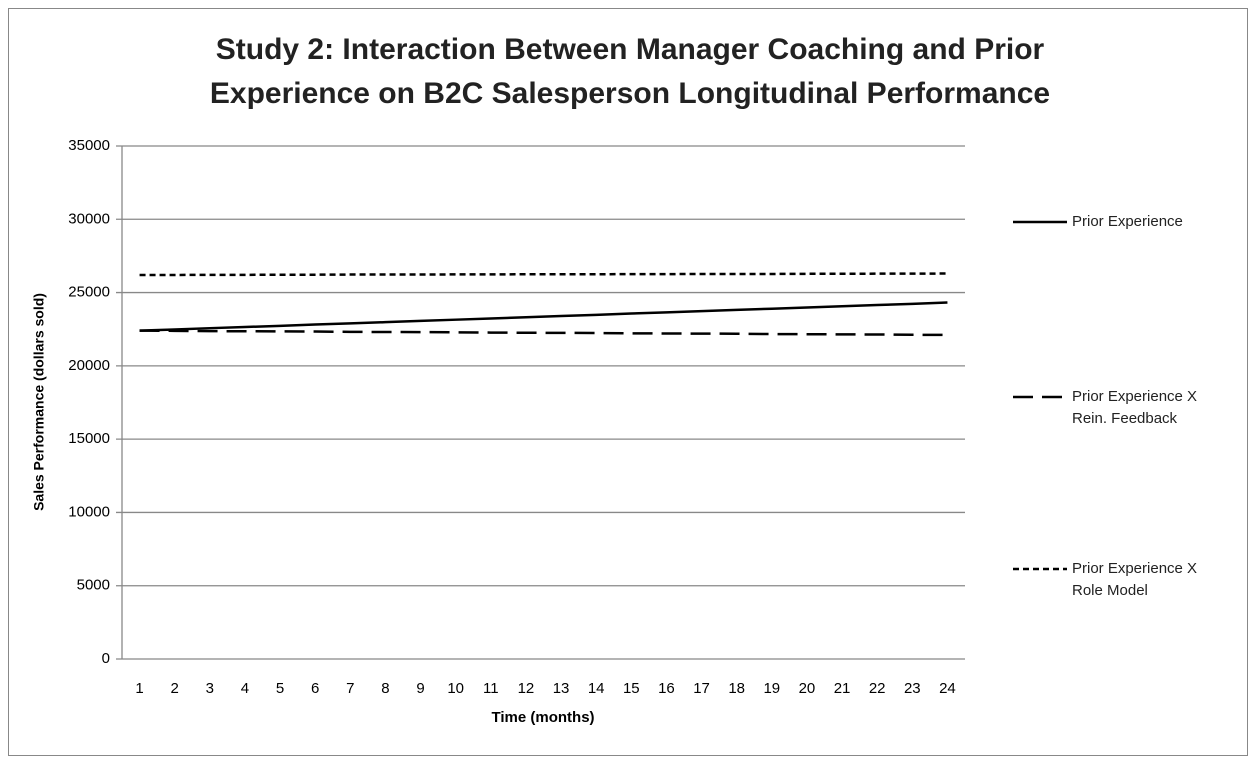  I want to click on x-tick-label: 12, so click(526, 688).